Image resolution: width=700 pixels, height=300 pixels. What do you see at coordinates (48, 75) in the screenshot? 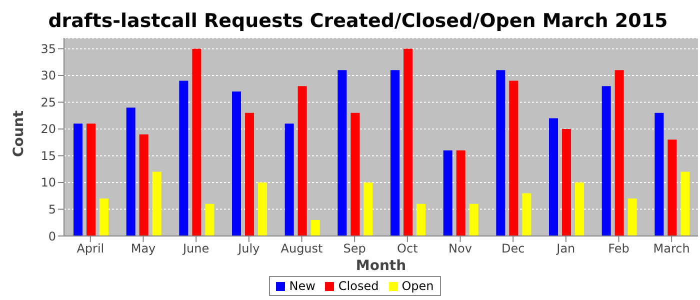
I see `y-tick-label: 30` at bounding box center [48, 75].